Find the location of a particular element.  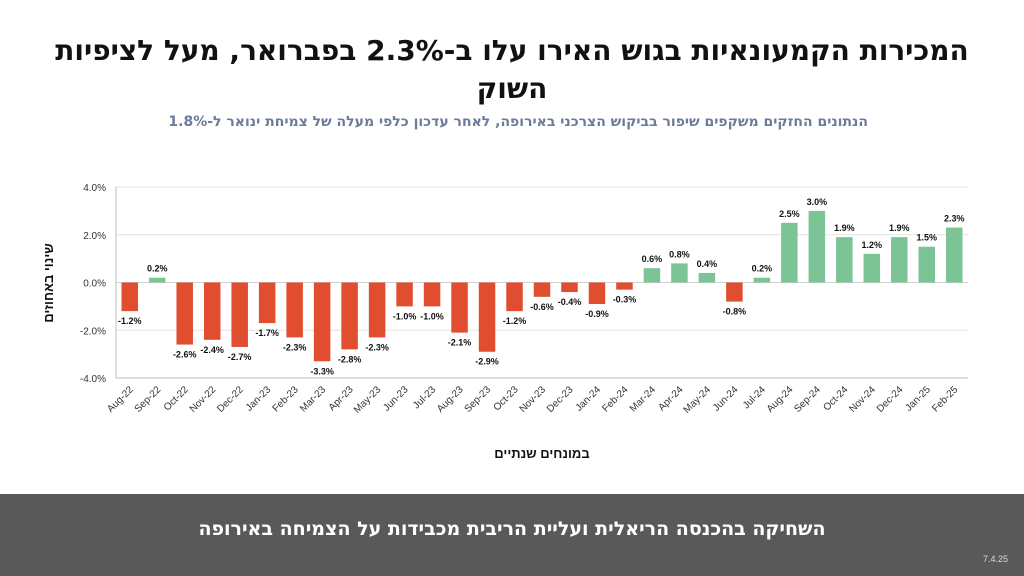

x-tick-label: May-23 is located at coordinates (368, 400).